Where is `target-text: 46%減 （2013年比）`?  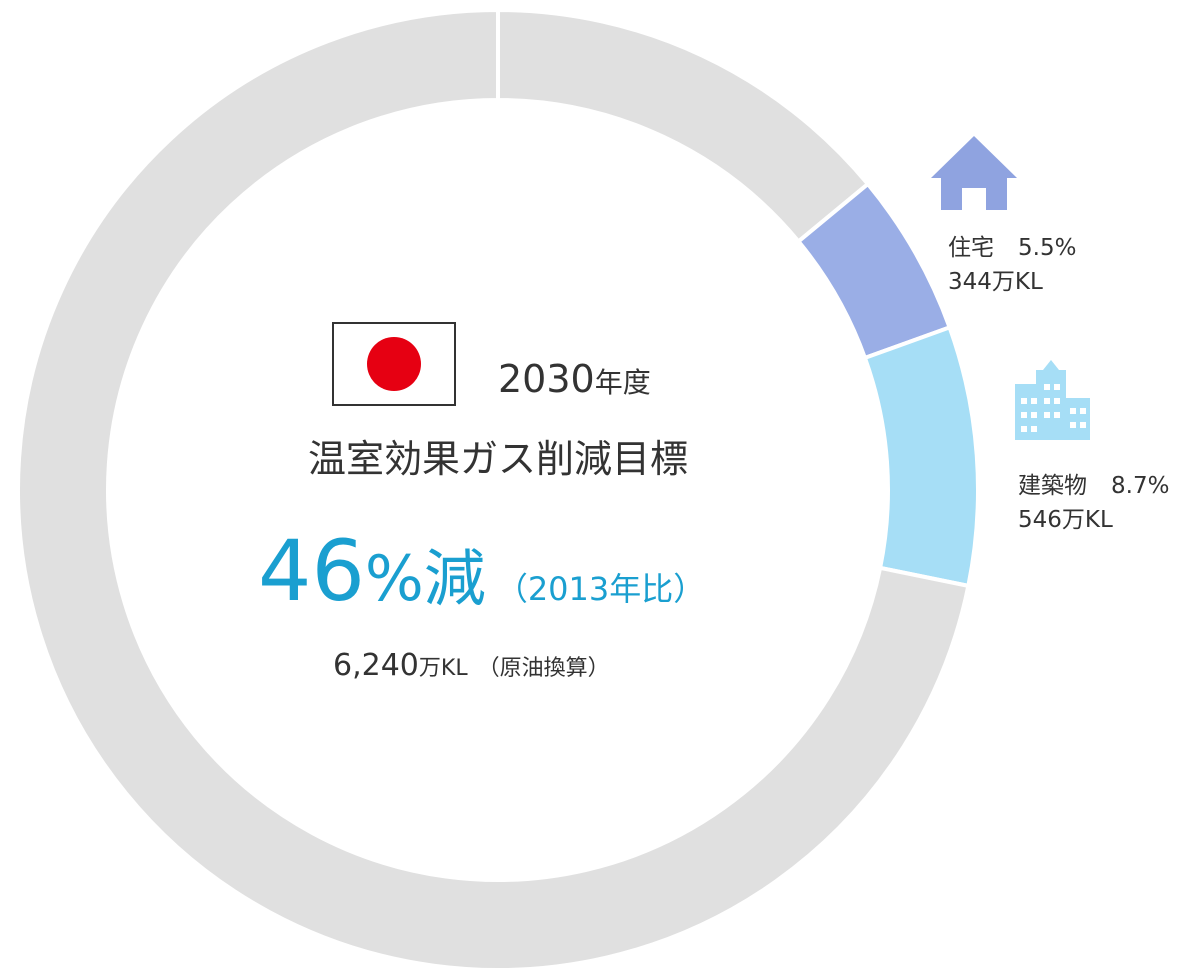 target-text: 46%減 （2013年比） is located at coordinates (481, 571).